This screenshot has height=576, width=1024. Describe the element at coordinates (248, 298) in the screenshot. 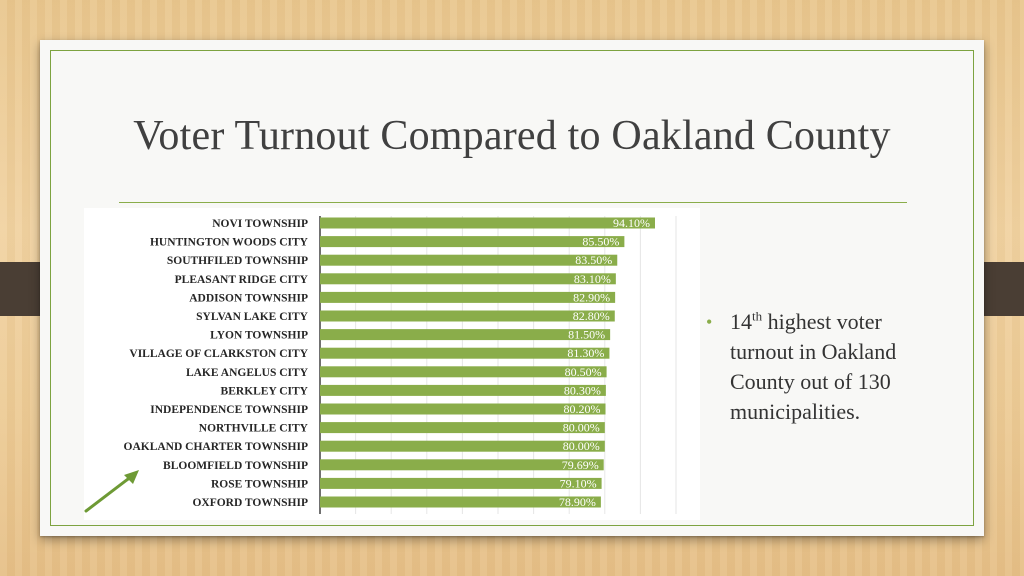

I see `category-label: ADDISON TOWNSHIP` at that location.